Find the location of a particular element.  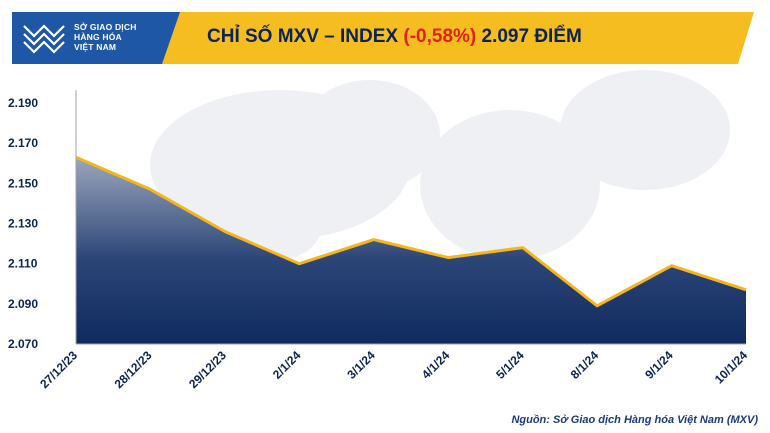

logo: SỞ GIAO DỊCH HÀNG HÓA VIỆT NAM is located at coordinates (97, 40).